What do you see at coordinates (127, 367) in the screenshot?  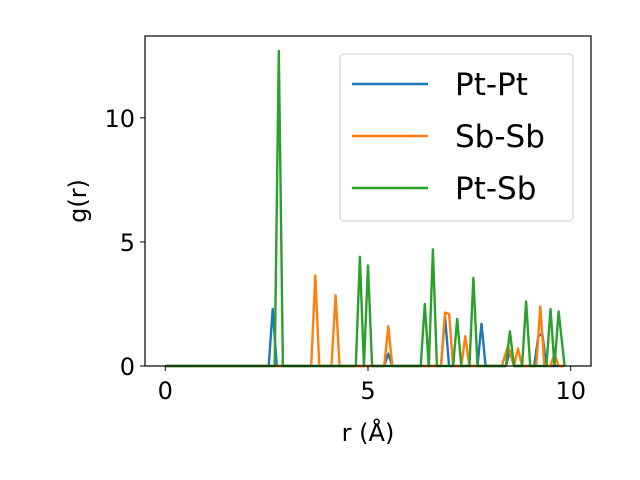 I see `y-tick-label: 0` at bounding box center [127, 367].